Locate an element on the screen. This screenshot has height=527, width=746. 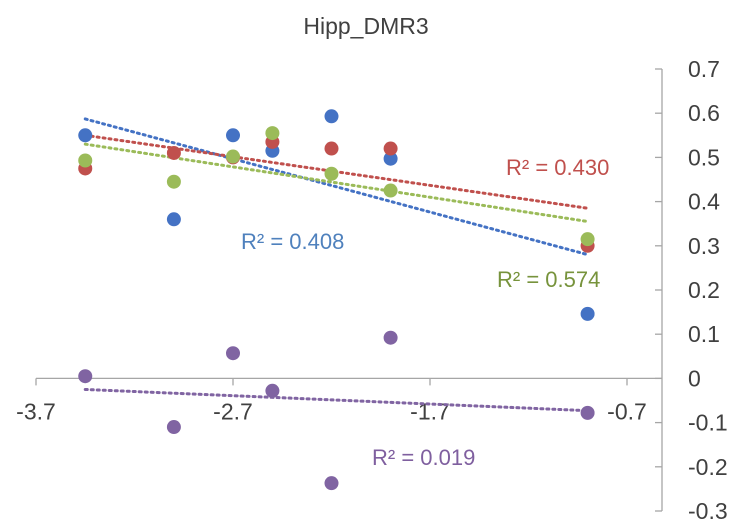
y-tick-label: 0.2 is located at coordinates (704, 290).